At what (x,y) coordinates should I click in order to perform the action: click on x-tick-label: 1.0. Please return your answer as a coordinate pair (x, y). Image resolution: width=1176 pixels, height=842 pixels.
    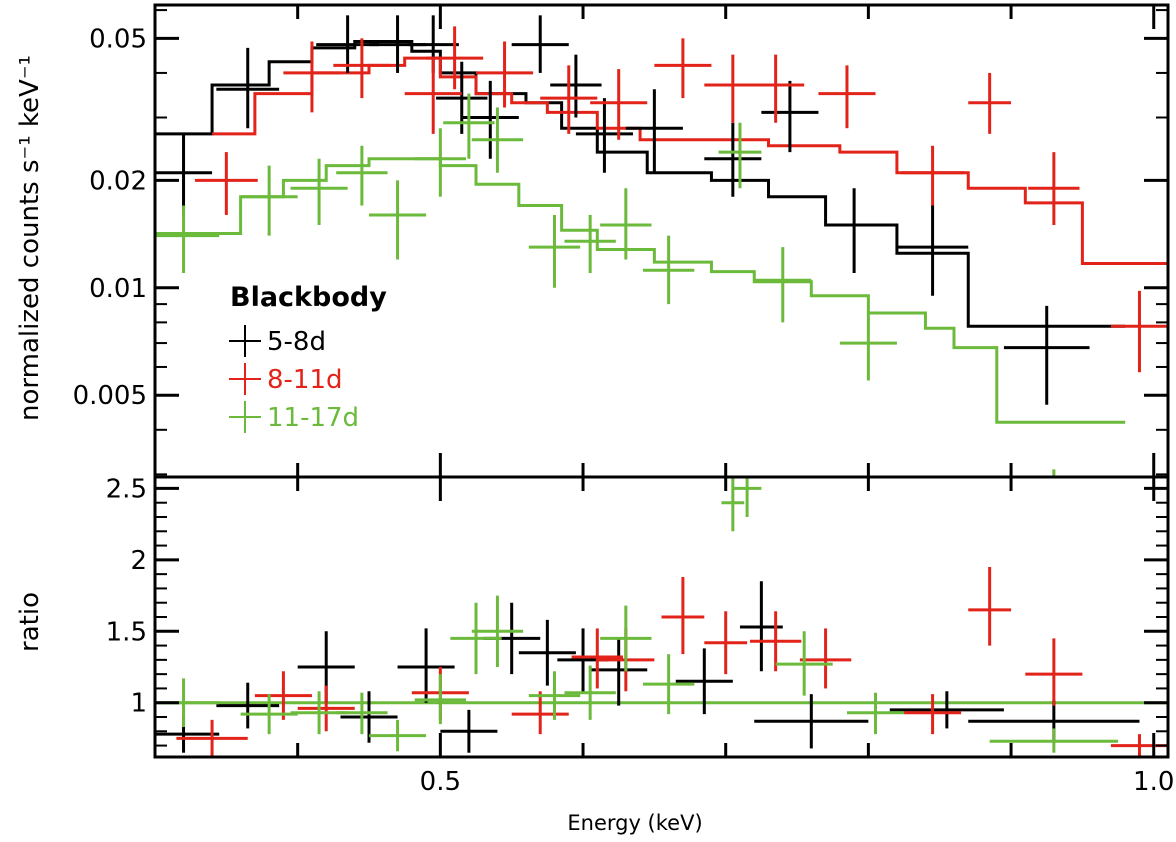
    Looking at the image, I should click on (1153, 782).